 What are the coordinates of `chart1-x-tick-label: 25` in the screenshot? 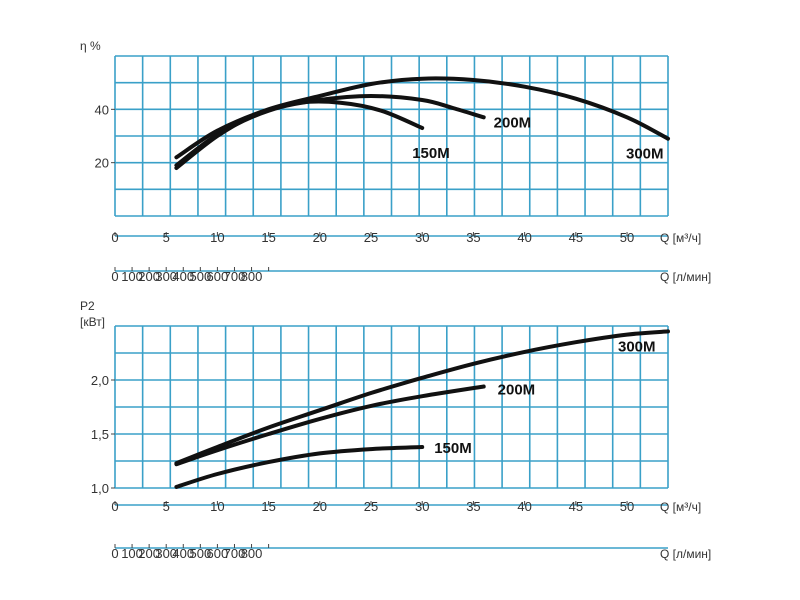 It's located at (371, 237).